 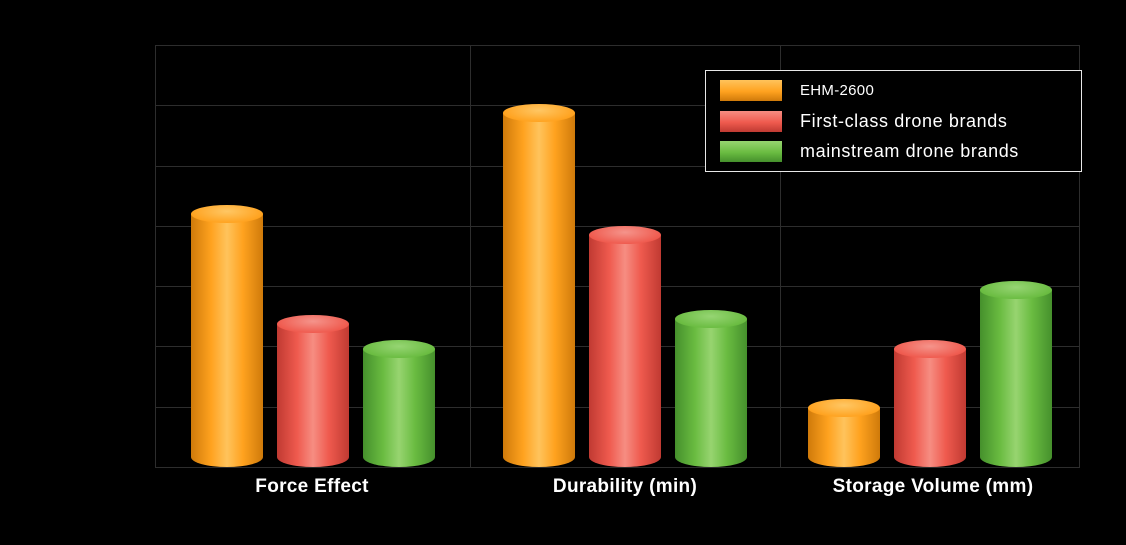 I want to click on legend-item-ehm-2600: EHM-2600, so click(x=893, y=90).